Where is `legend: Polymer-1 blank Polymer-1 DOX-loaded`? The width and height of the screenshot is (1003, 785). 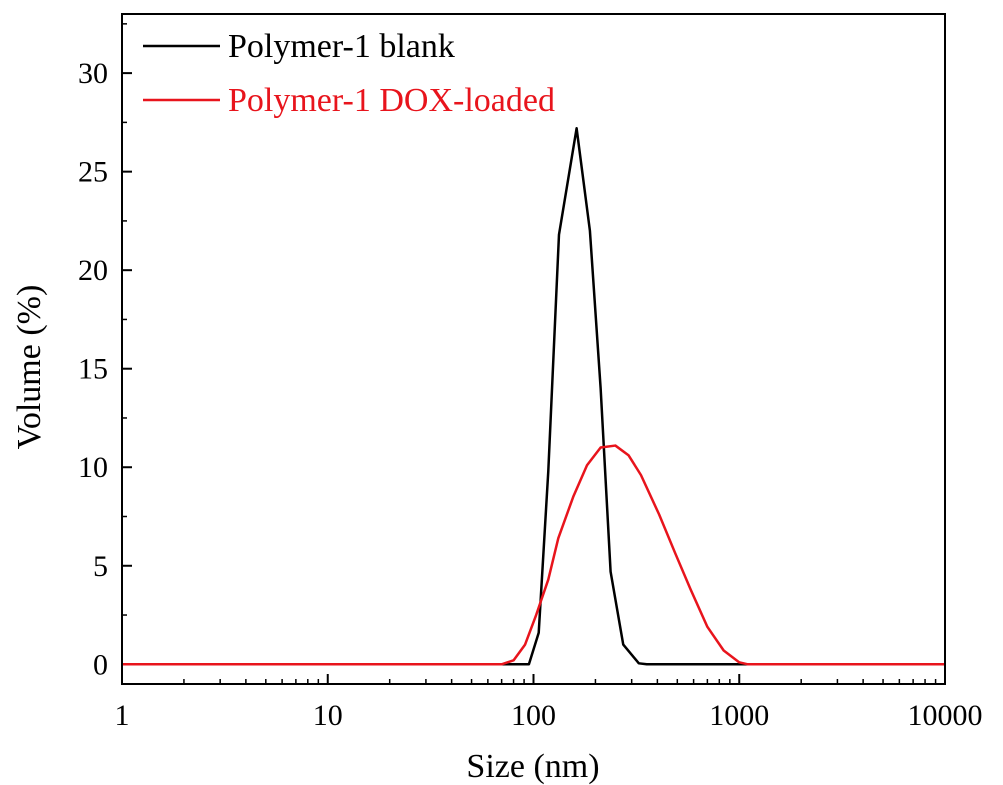
legend: Polymer-1 blank Polymer-1 DOX-loaded is located at coordinates (349, 73).